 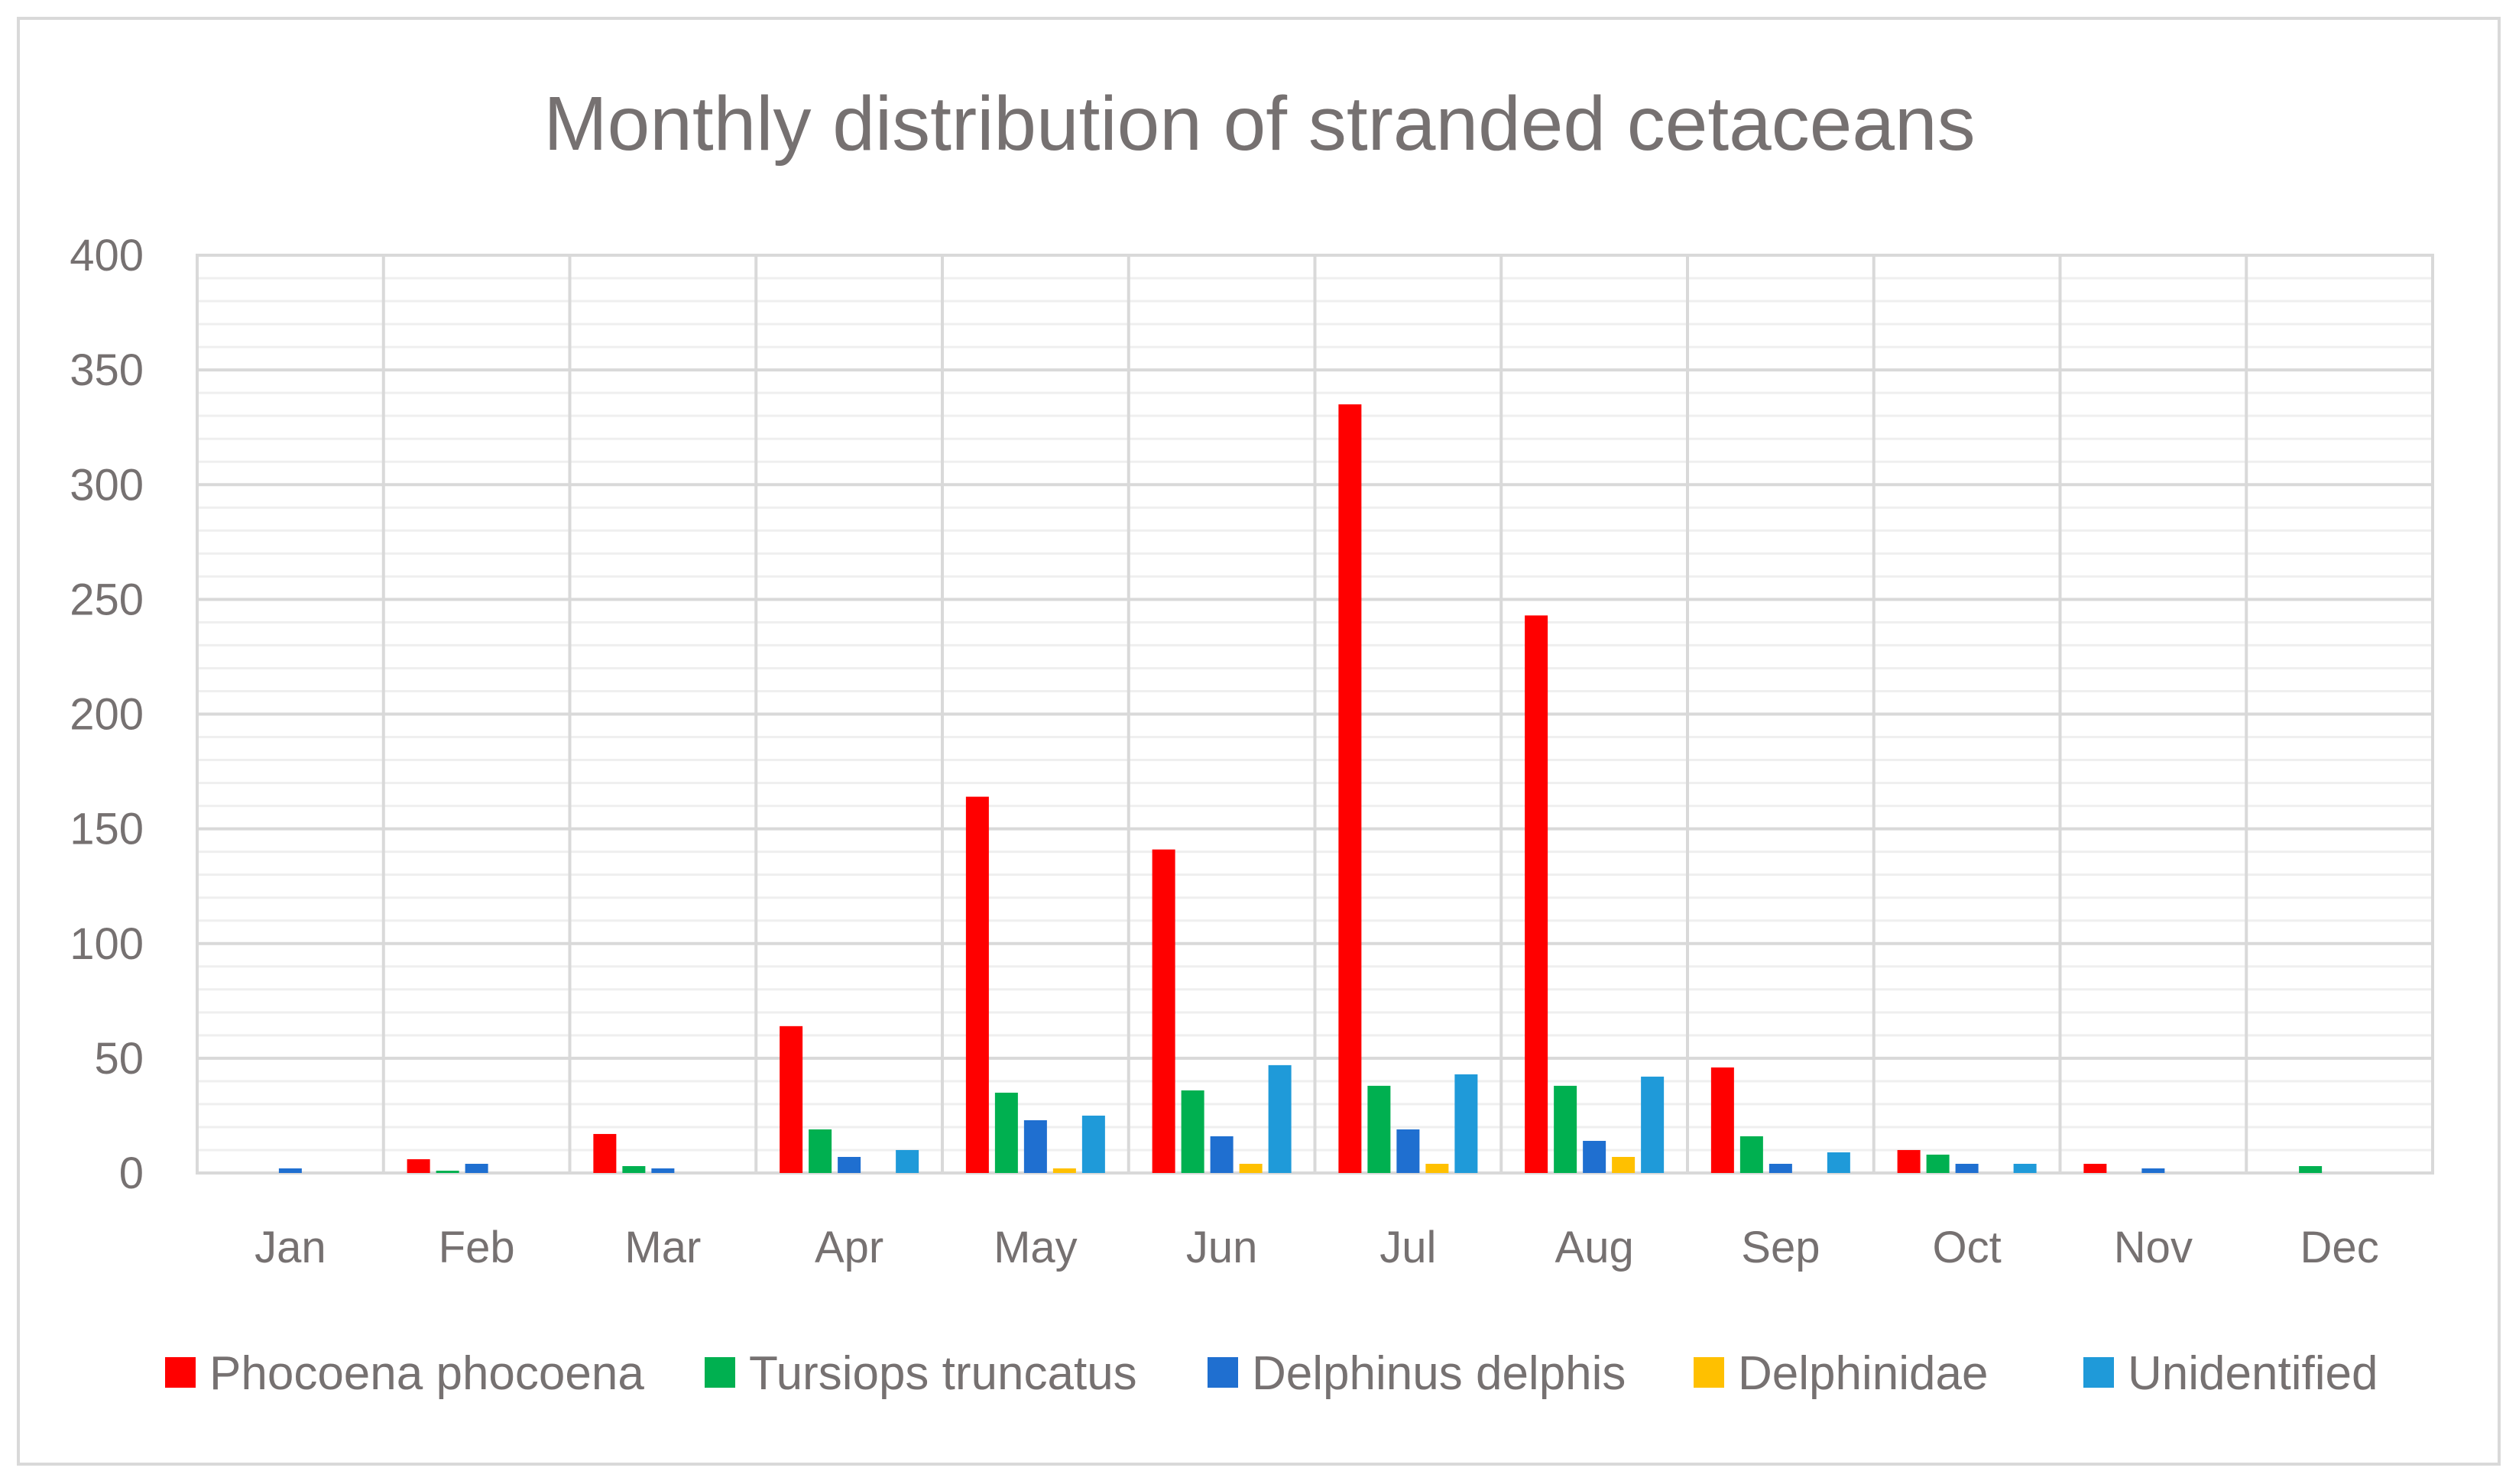 What do you see at coordinates (1863, 1374) in the screenshot?
I see `legend-label: Delphinidae` at bounding box center [1863, 1374].